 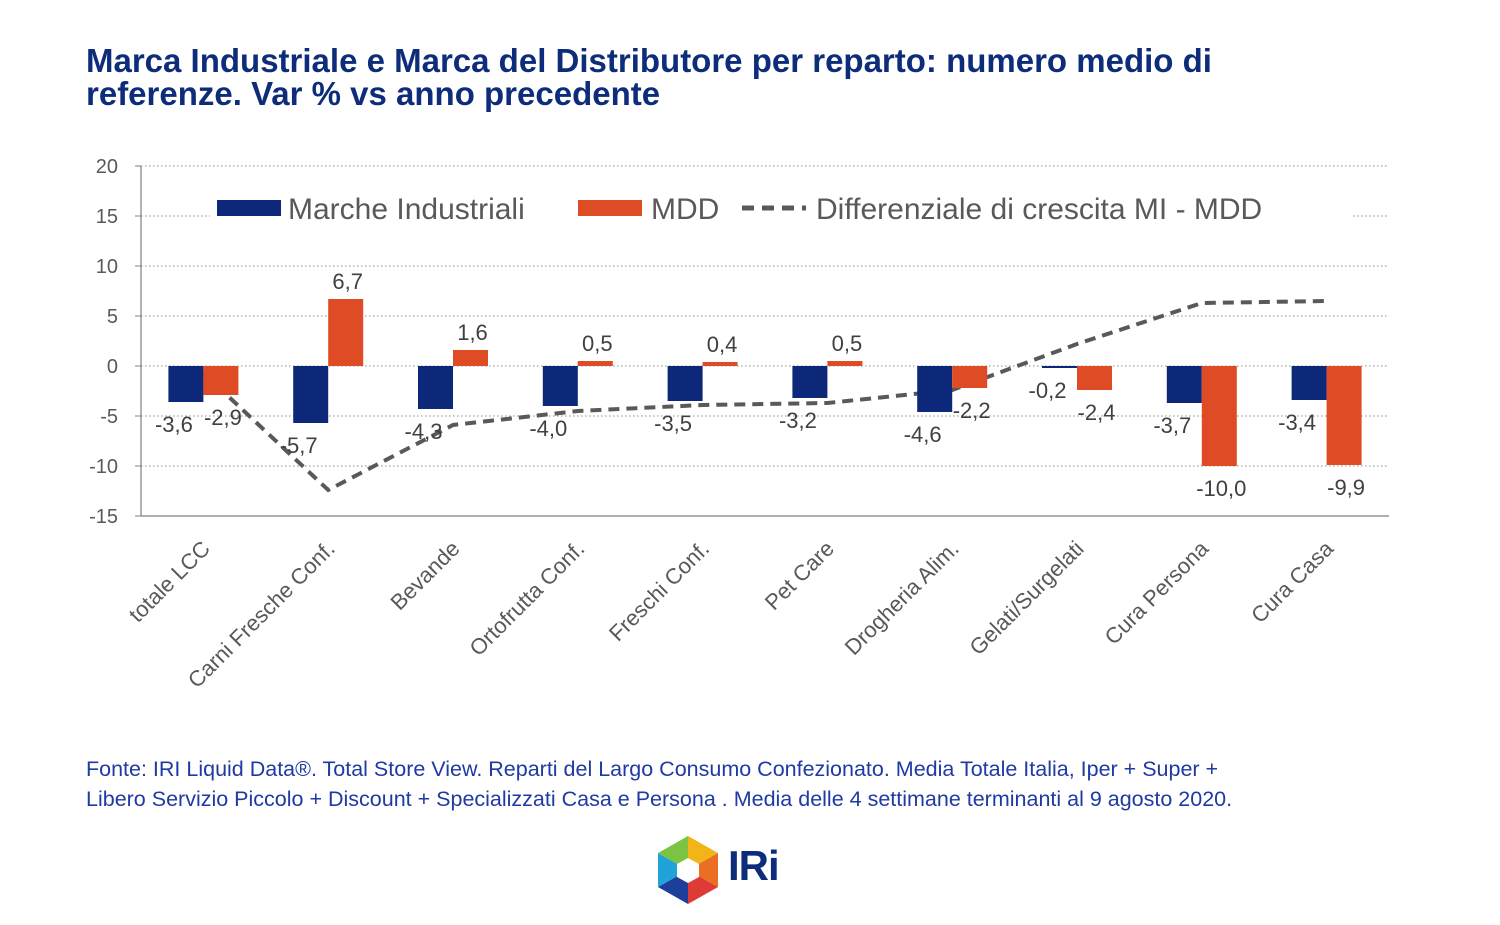 What do you see at coordinates (1097, 412) in the screenshot?
I see `data-label-mdd: -2,4` at bounding box center [1097, 412].